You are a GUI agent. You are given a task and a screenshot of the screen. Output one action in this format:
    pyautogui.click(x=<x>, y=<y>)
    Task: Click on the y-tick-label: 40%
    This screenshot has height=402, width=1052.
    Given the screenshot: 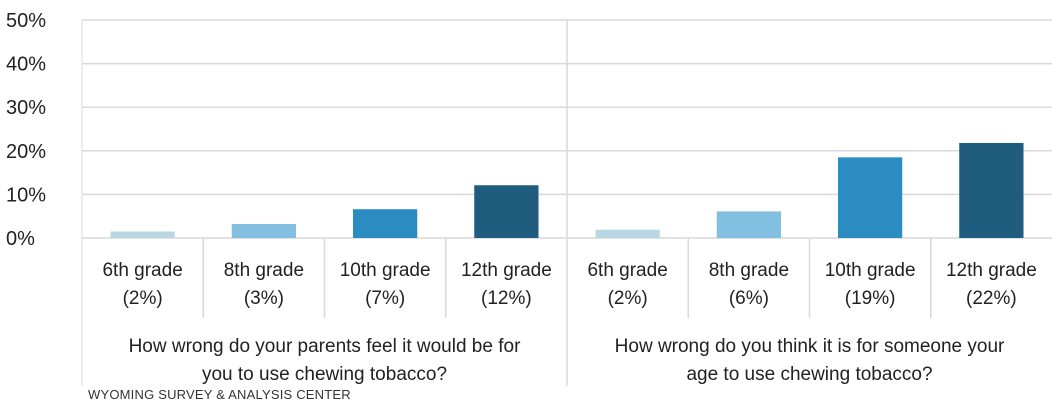 What is the action you would take?
    pyautogui.click(x=26, y=65)
    